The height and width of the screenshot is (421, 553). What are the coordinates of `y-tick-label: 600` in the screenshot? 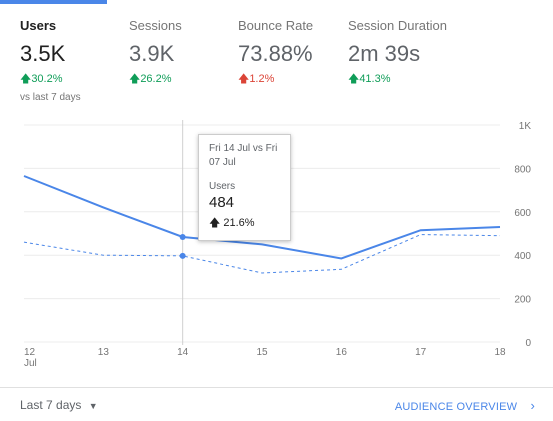 It's located at (522, 213).